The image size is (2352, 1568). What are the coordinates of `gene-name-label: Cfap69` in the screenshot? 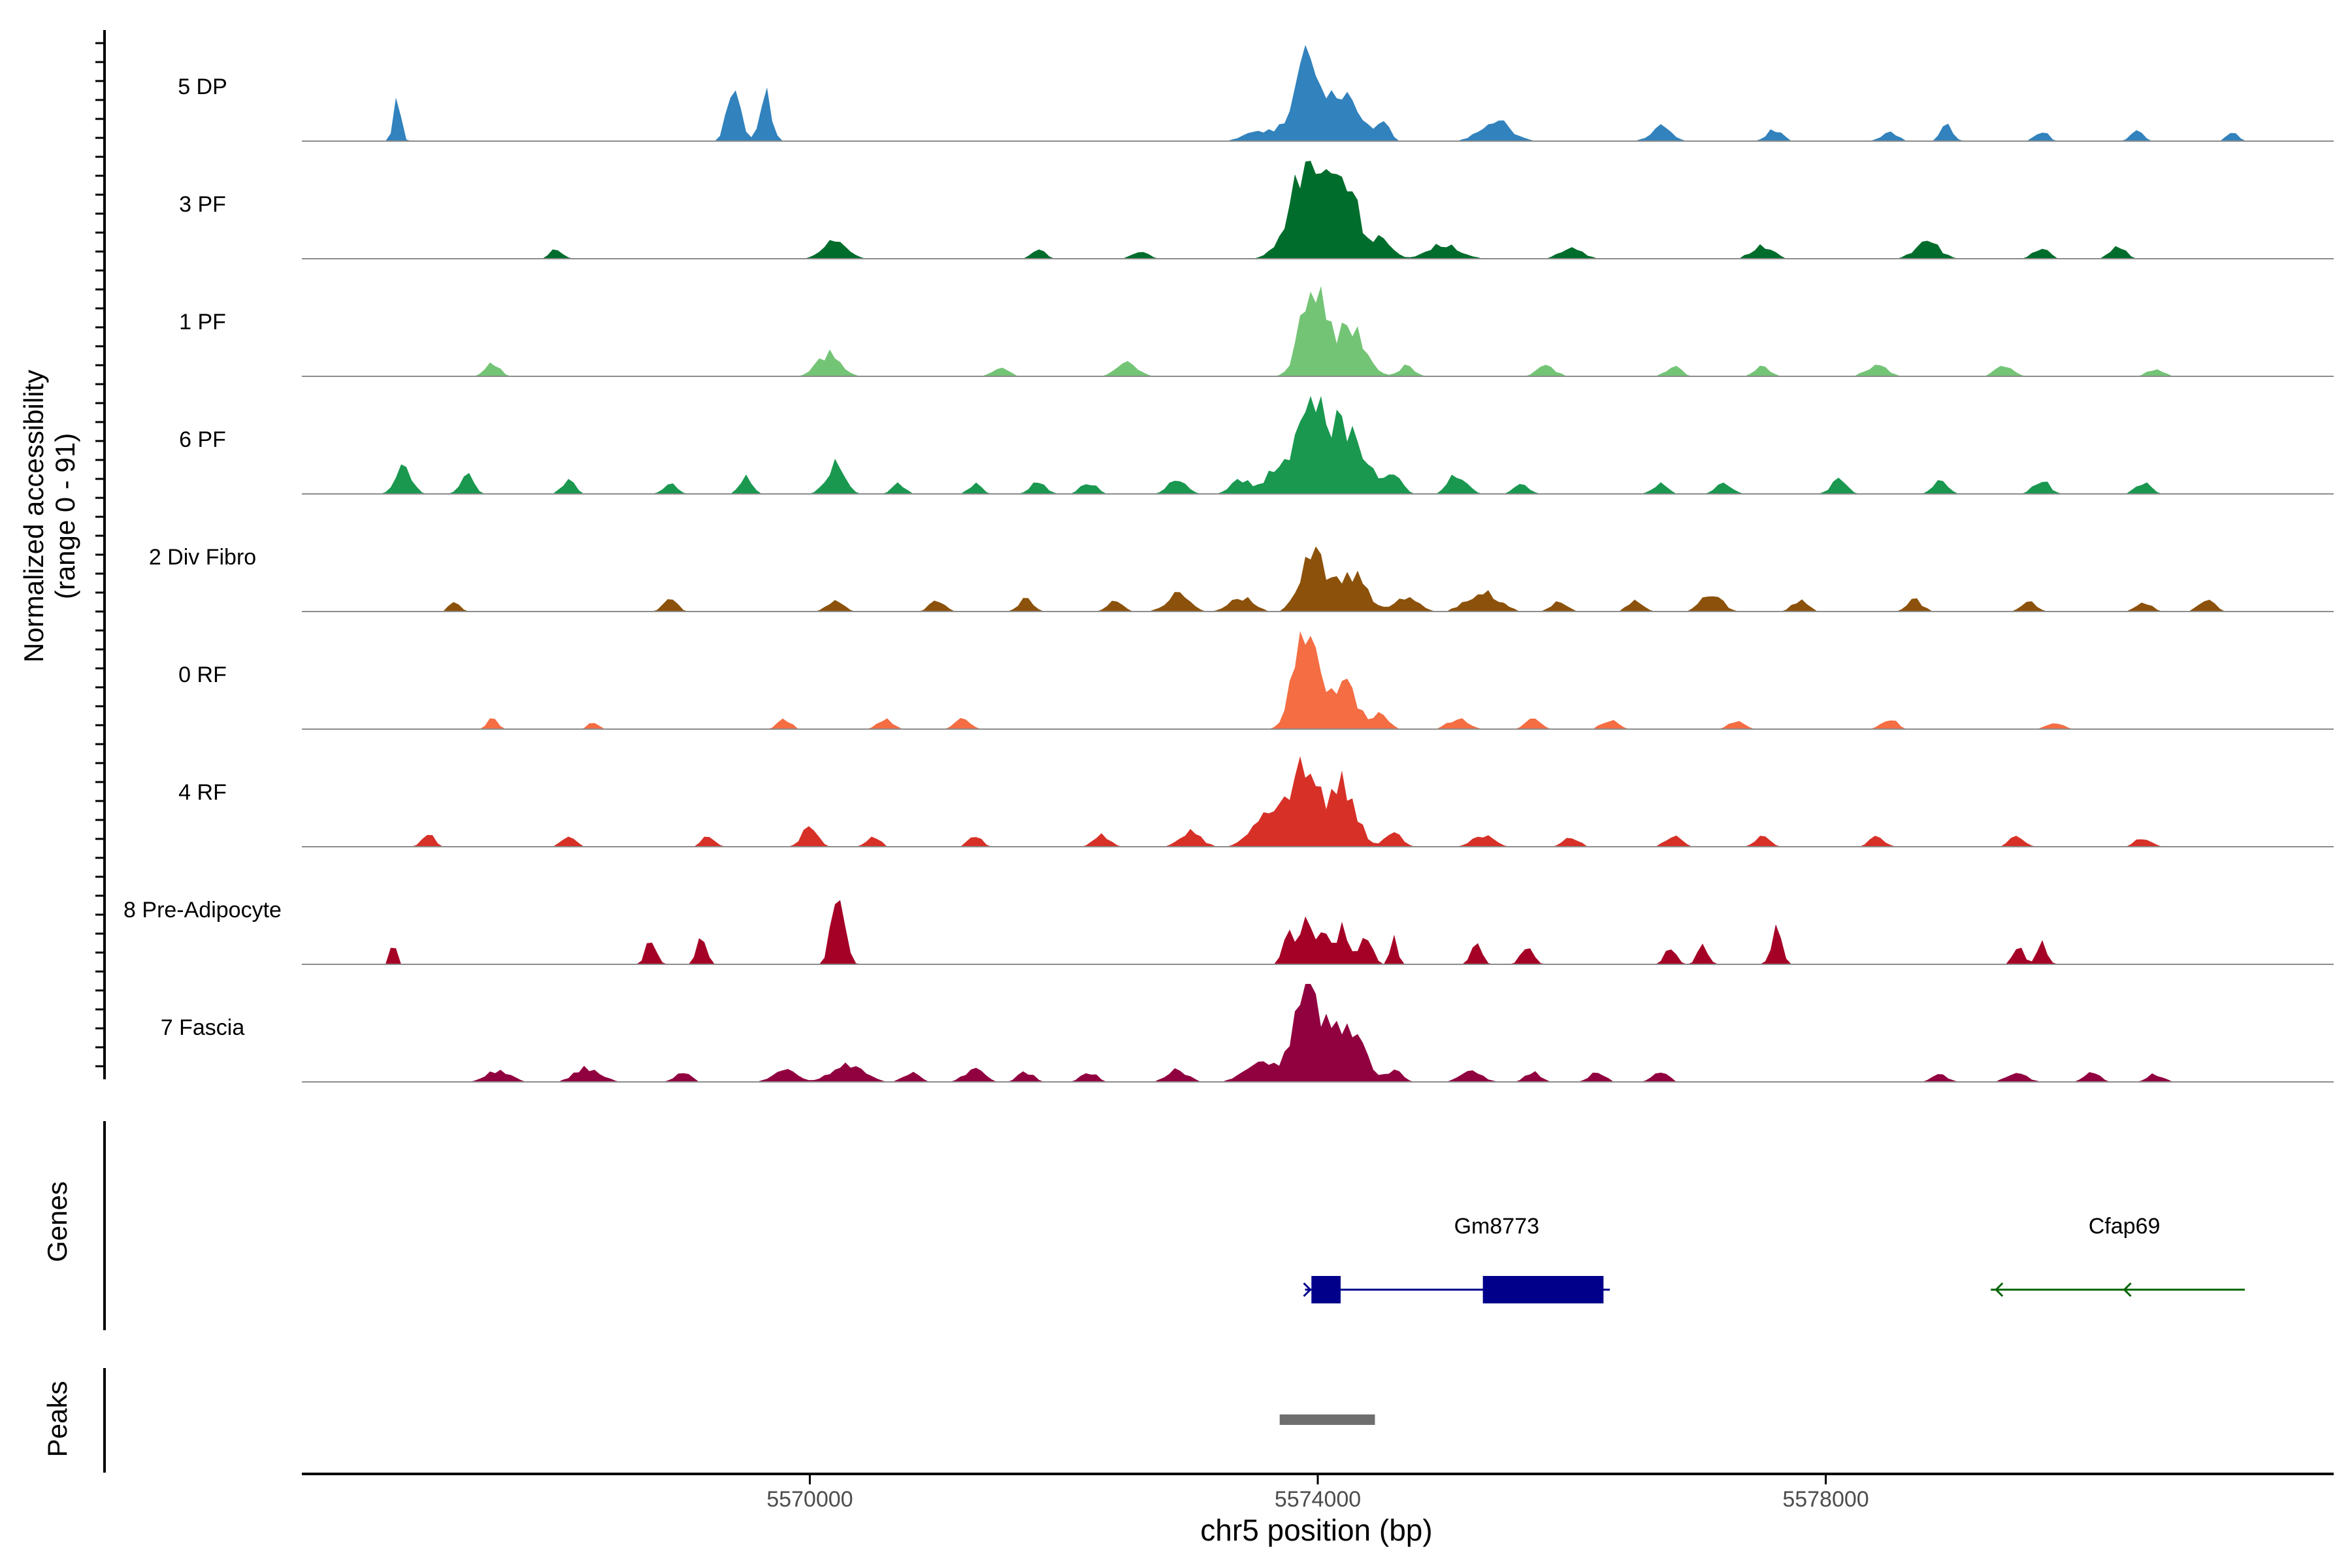 It's located at (2125, 1226).